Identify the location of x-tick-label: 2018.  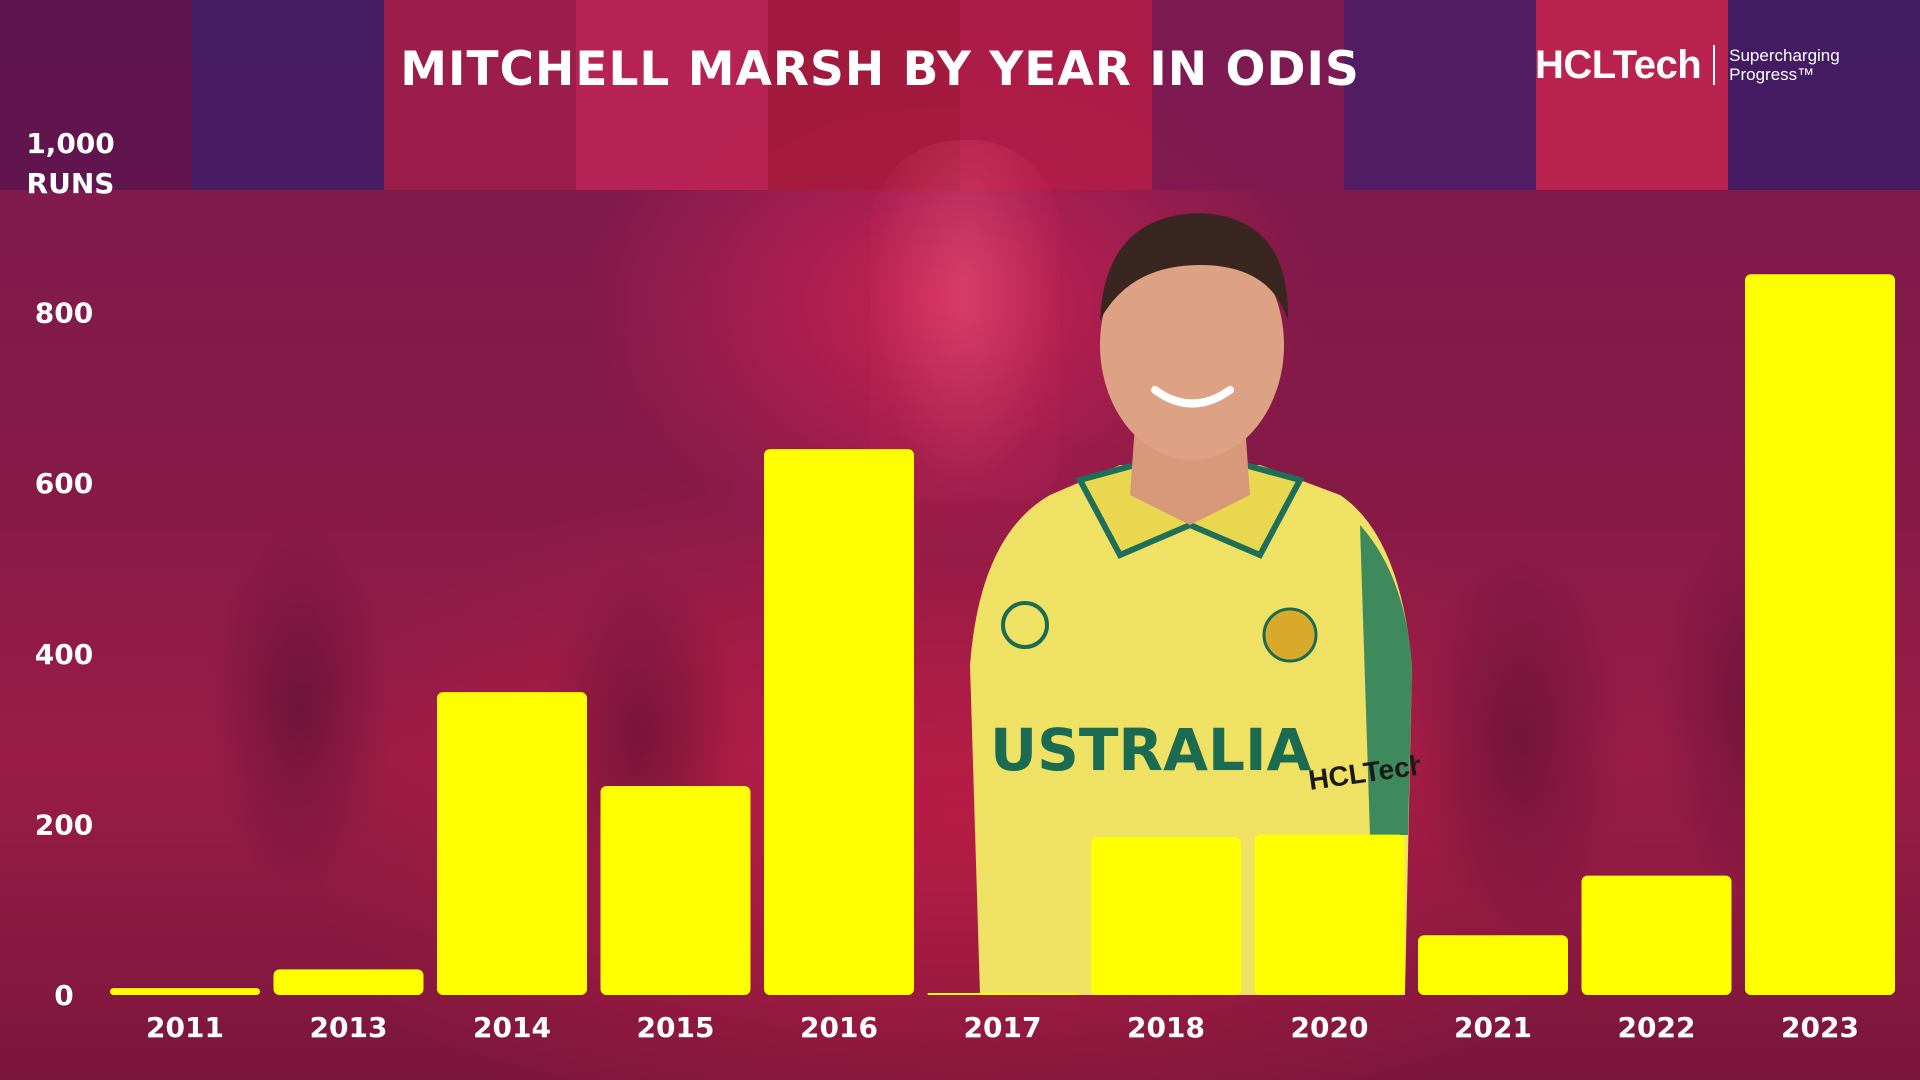
(1166, 1027).